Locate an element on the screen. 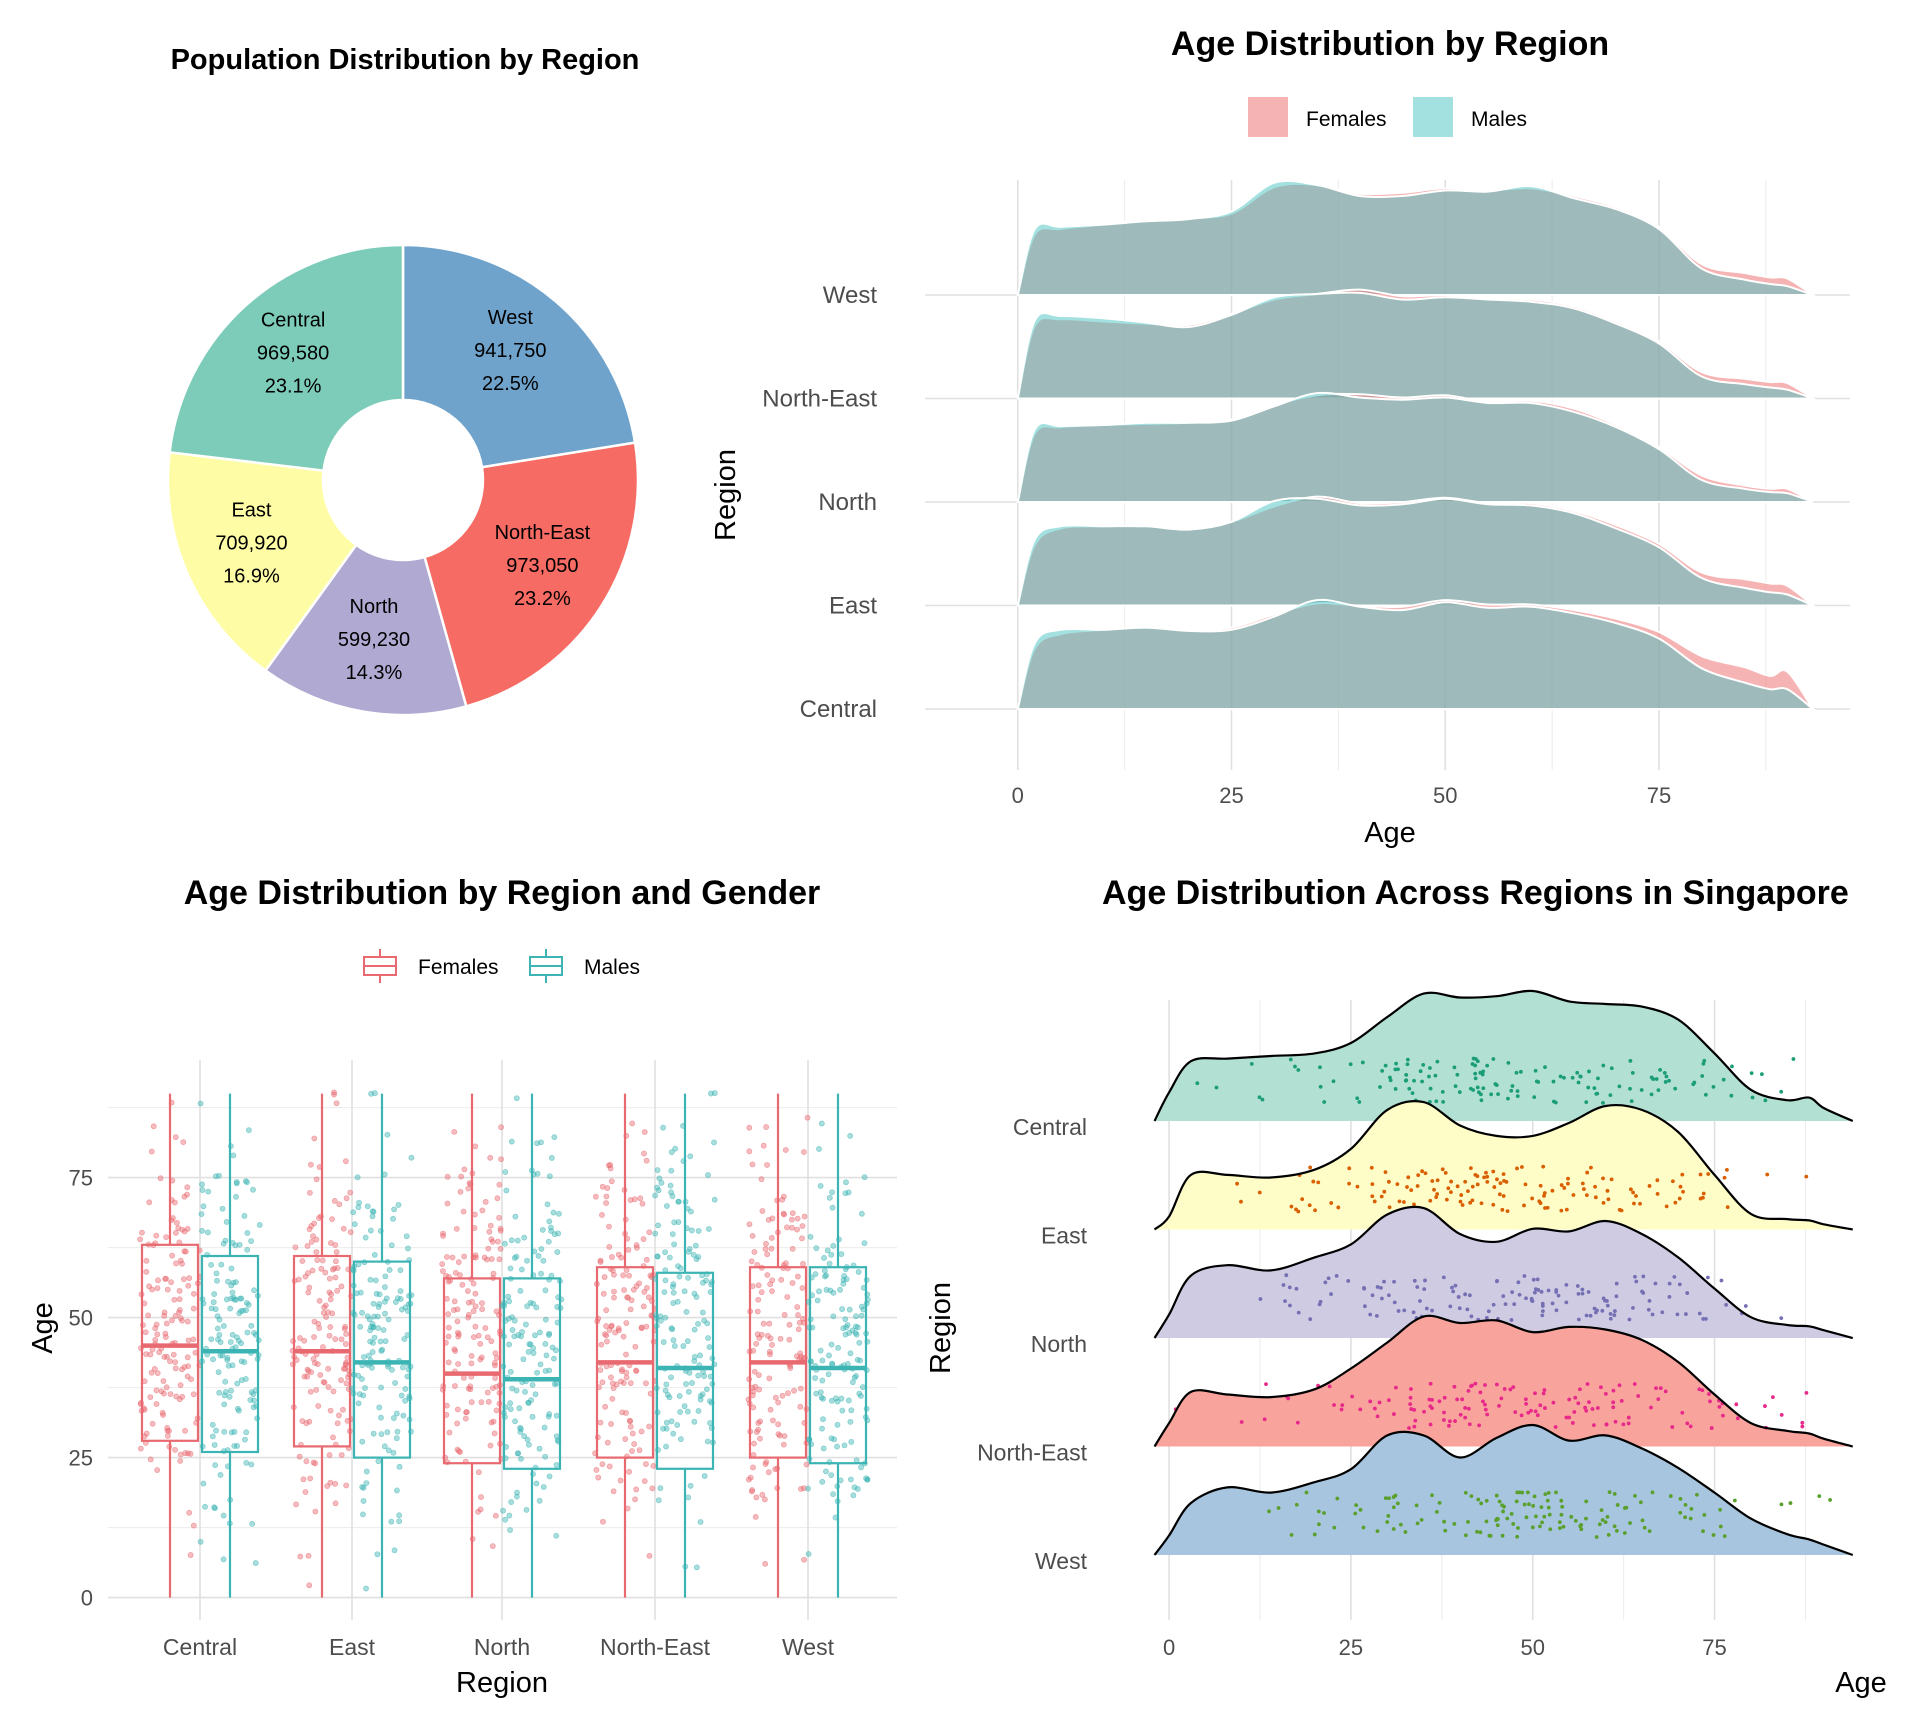 The width and height of the screenshot is (1920, 1728). ridge-fill-north is located at coordinates (1503, 1272).